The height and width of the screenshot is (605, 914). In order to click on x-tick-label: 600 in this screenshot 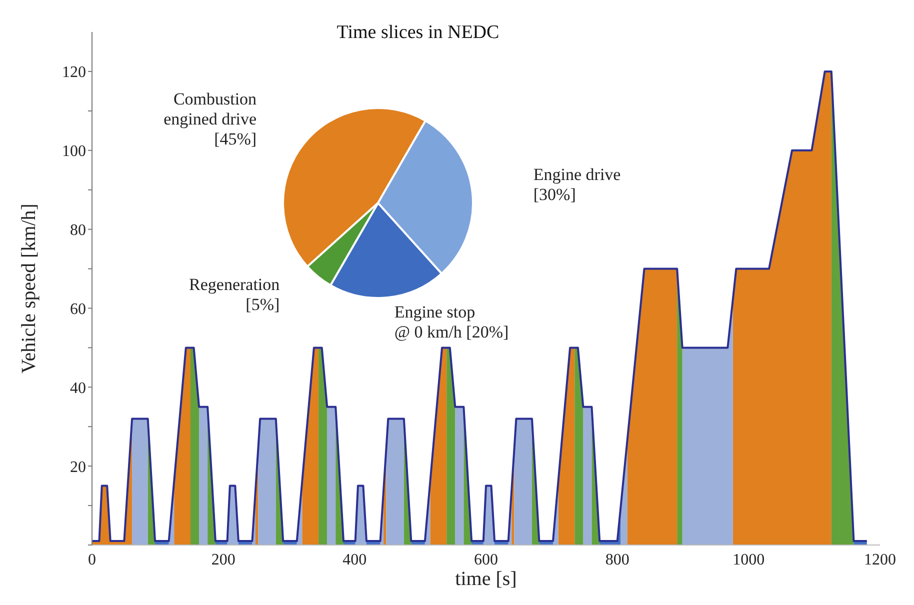, I will do `click(486, 559)`.